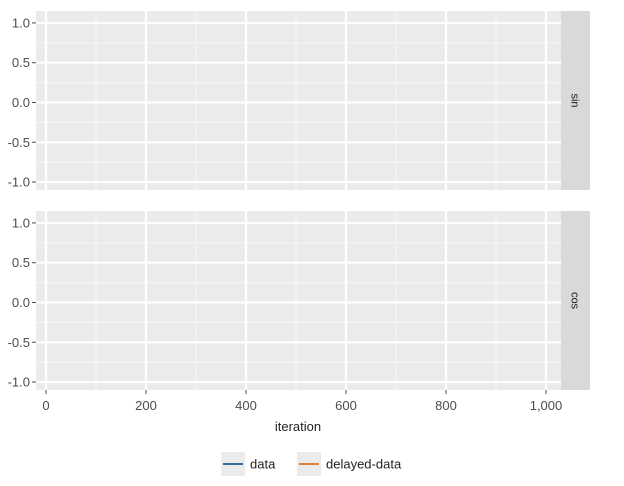 This screenshot has height=486, width=624. What do you see at coordinates (45, 405) in the screenshot?
I see `x-tick-label: 0` at bounding box center [45, 405].